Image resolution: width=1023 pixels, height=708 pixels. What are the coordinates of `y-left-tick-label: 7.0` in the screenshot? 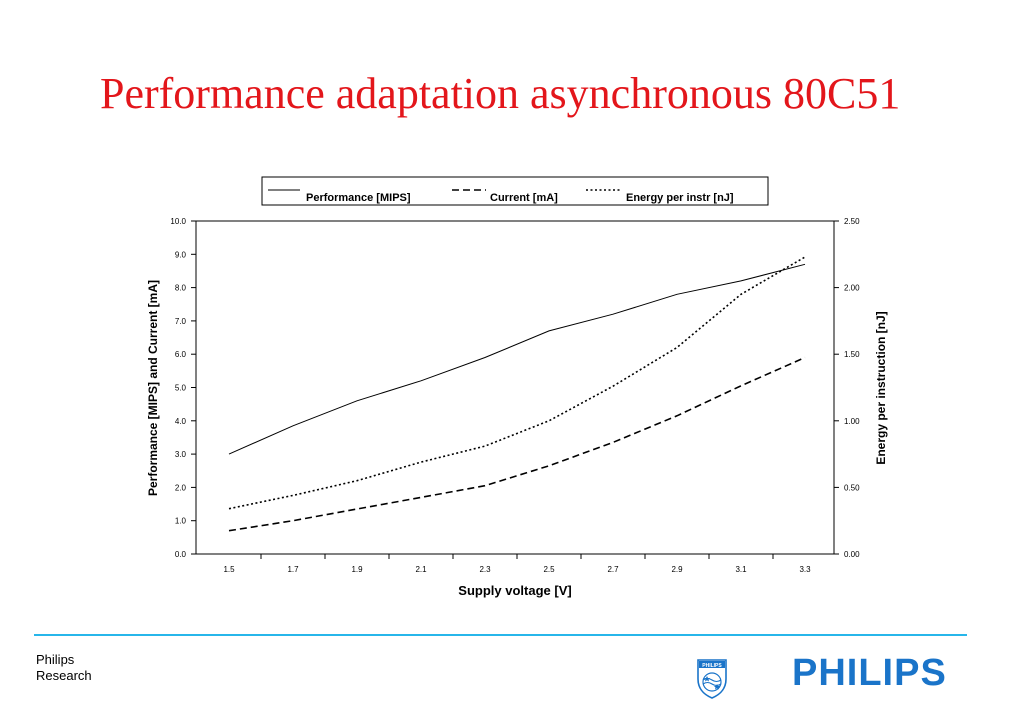 It's located at (181, 321).